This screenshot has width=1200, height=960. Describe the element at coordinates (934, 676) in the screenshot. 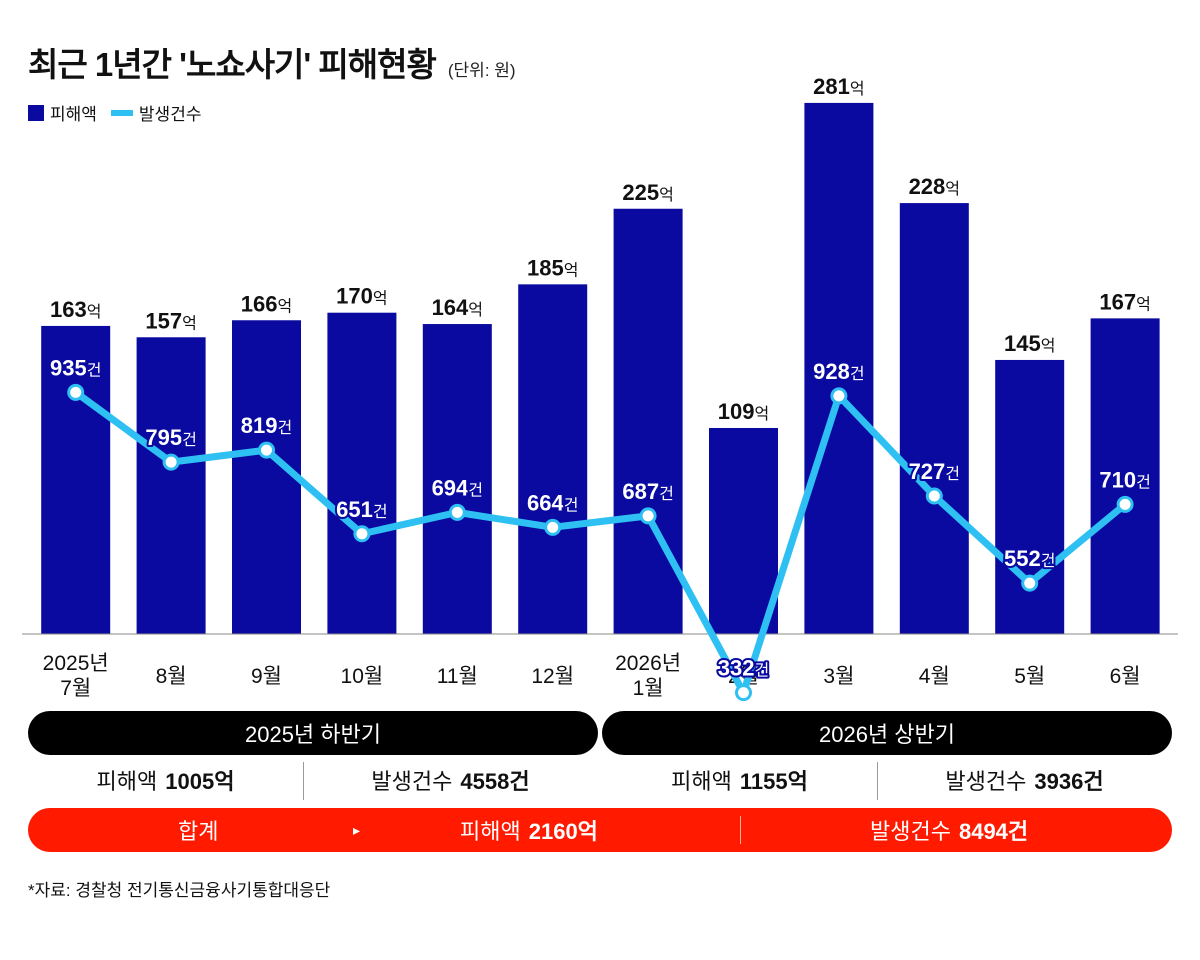

I see `x-tick-label: 4월` at that location.